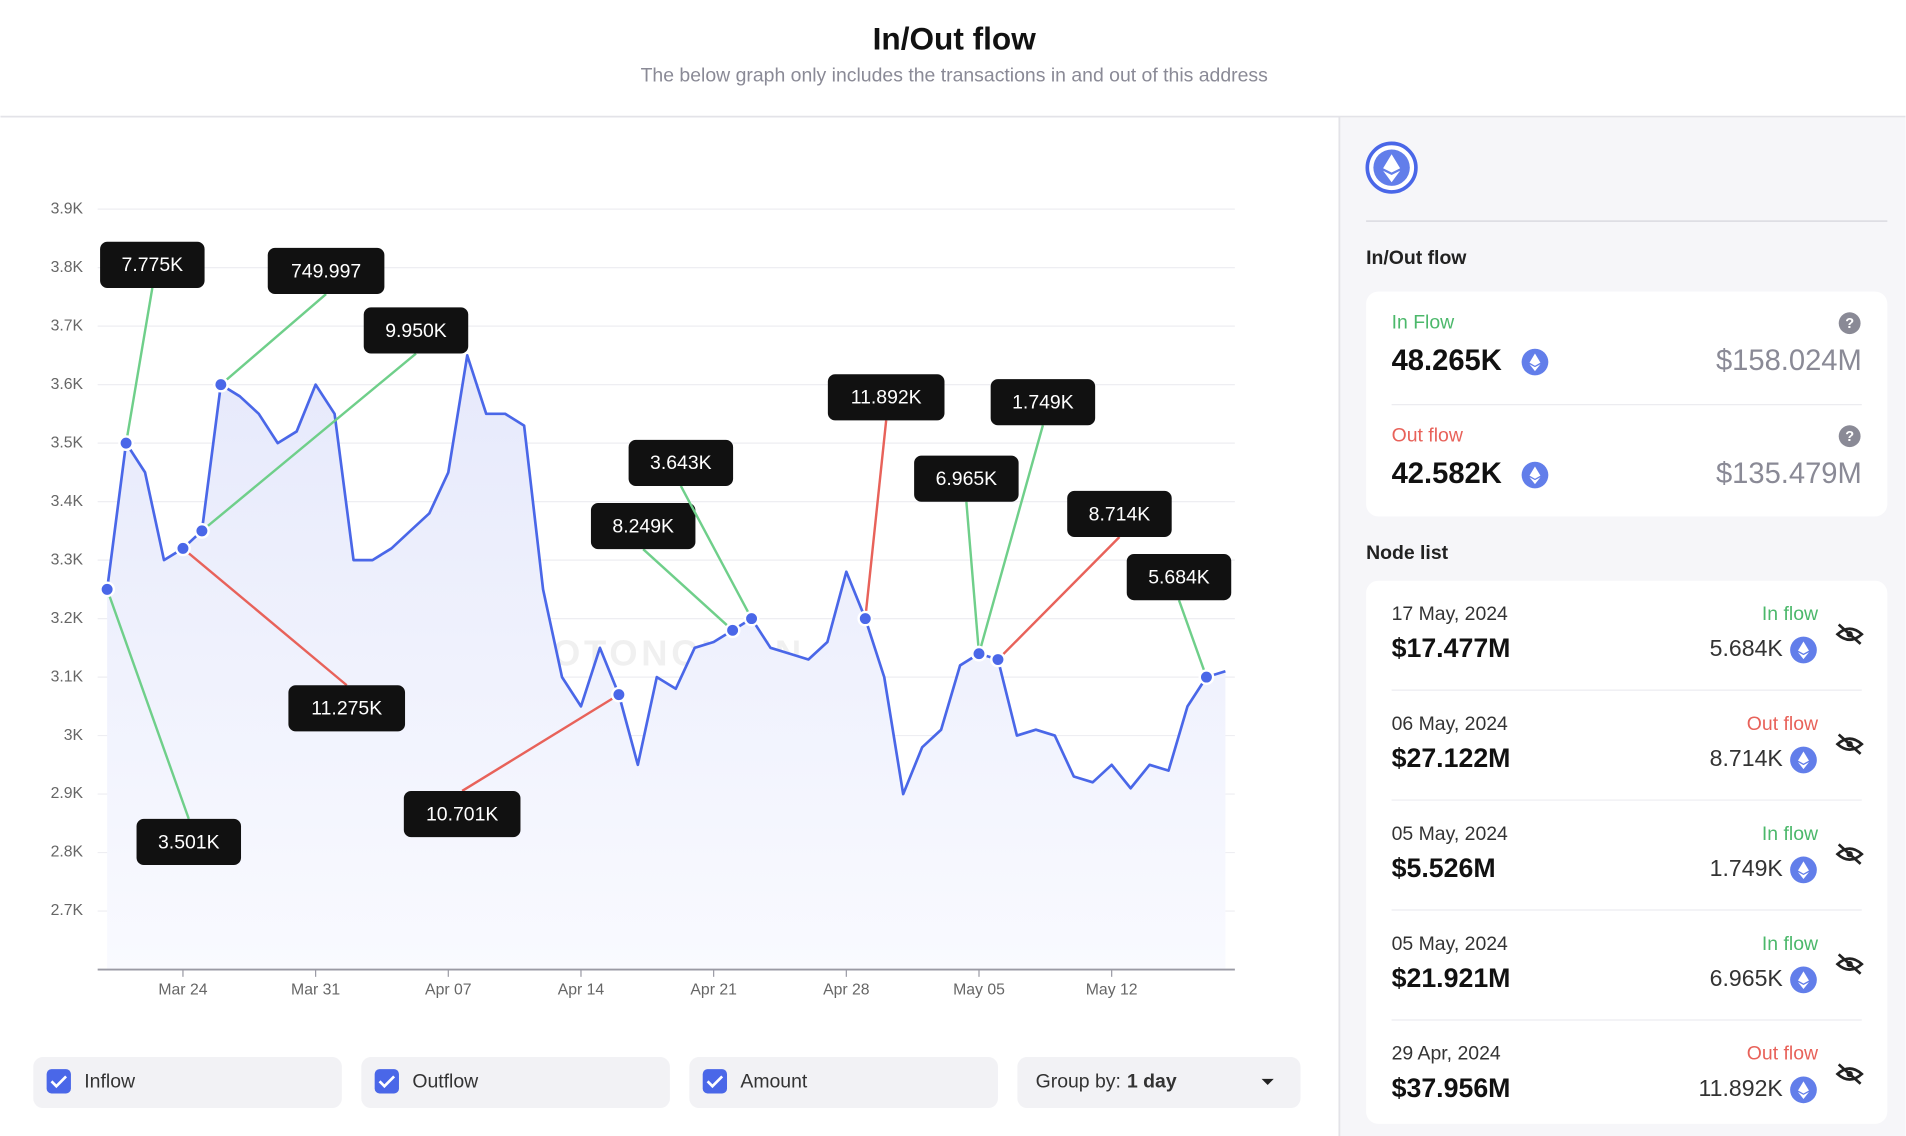 This screenshot has width=1906, height=1136. What do you see at coordinates (1112, 989) in the screenshot?
I see `x-tick-label: May 12` at bounding box center [1112, 989].